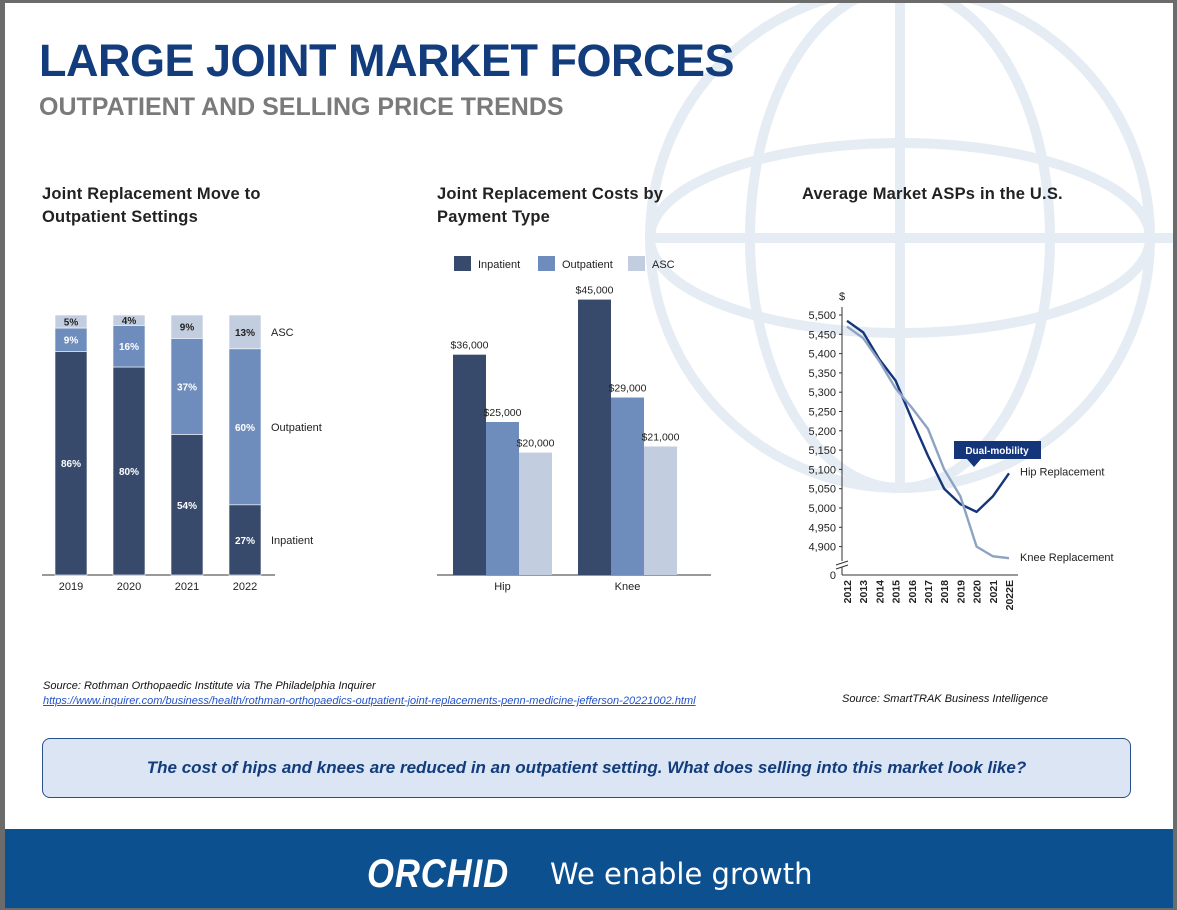  I want to click on annotation-box, so click(997, 450).